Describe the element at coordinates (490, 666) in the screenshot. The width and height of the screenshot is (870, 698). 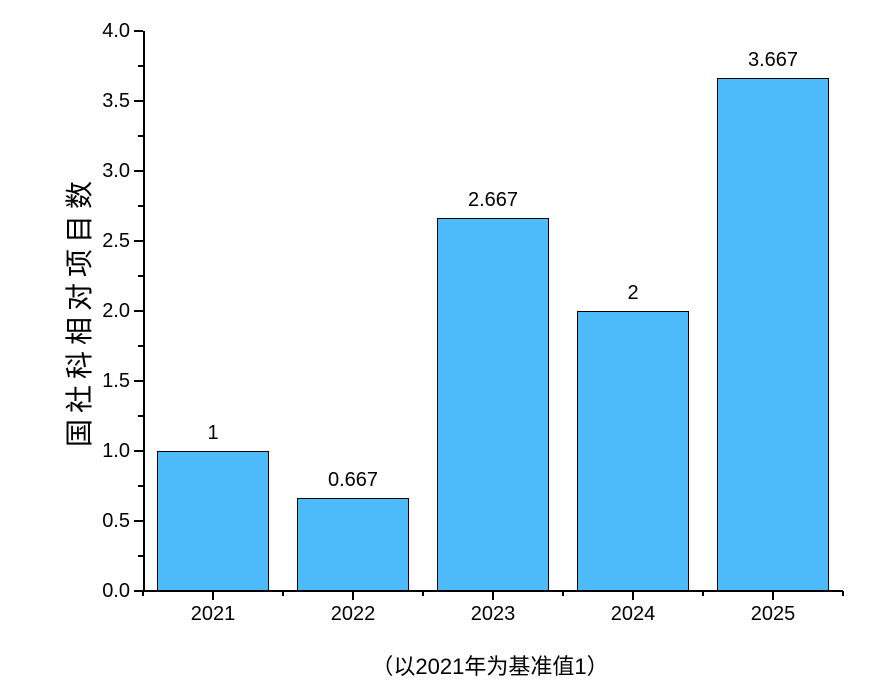
I see `x-axis-title: （以2021年为基准值1）` at that location.